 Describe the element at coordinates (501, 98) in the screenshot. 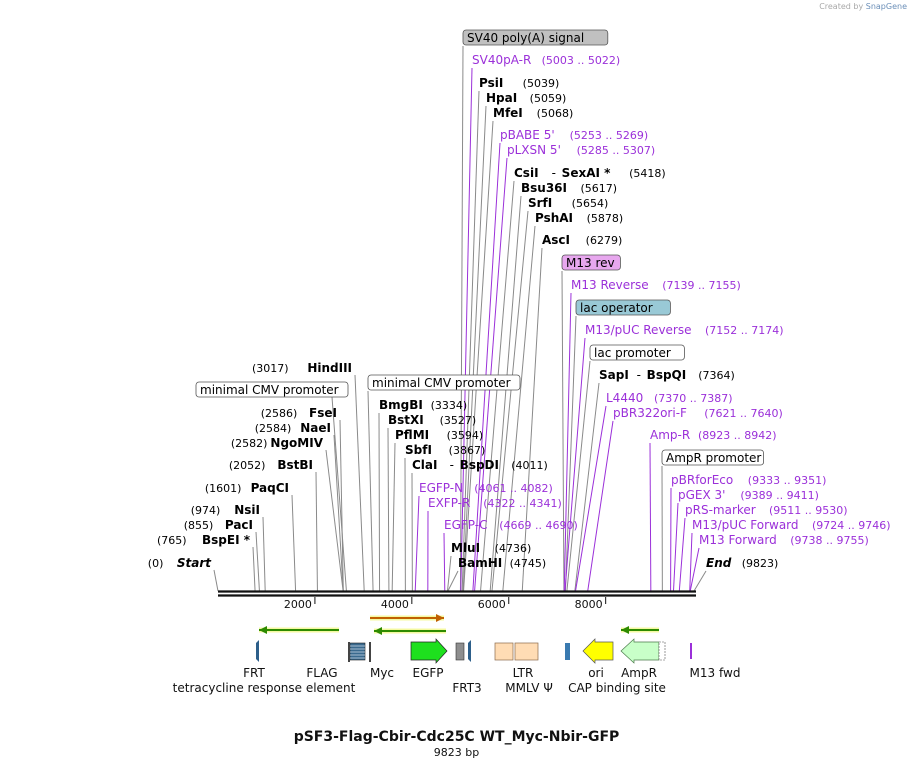

I see `label-name: HpaI` at that location.